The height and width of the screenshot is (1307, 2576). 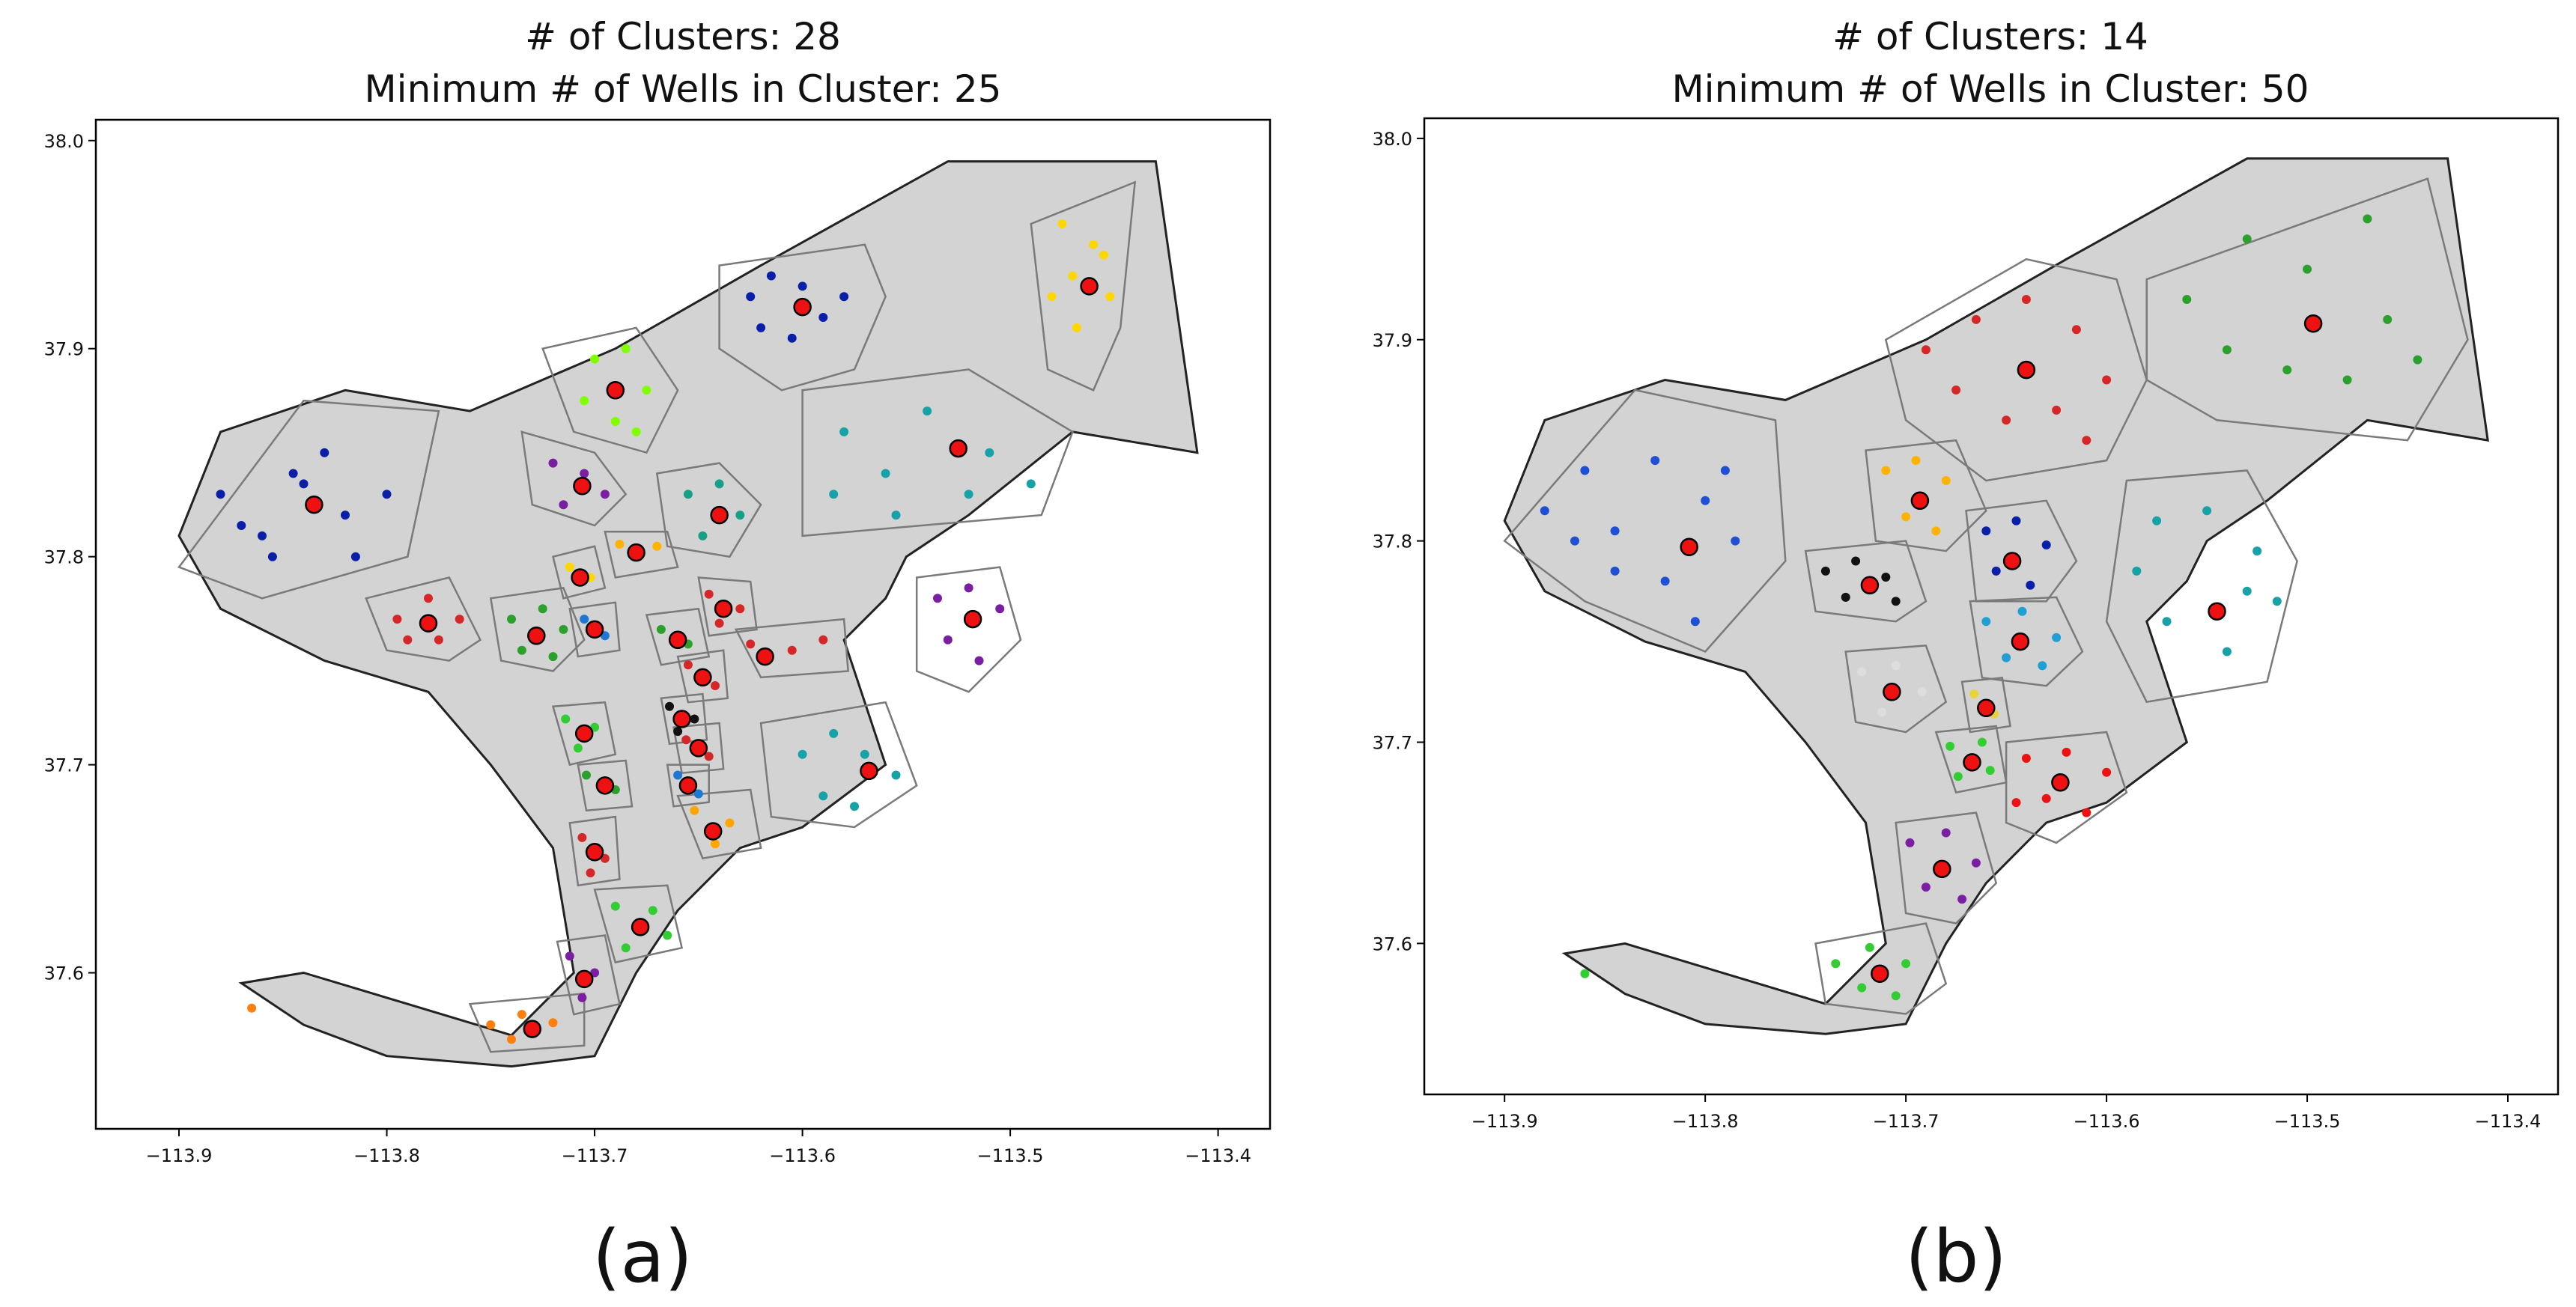 What do you see at coordinates (1689, 546) in the screenshot?
I see `panel-b-cluster-1-centroid` at bounding box center [1689, 546].